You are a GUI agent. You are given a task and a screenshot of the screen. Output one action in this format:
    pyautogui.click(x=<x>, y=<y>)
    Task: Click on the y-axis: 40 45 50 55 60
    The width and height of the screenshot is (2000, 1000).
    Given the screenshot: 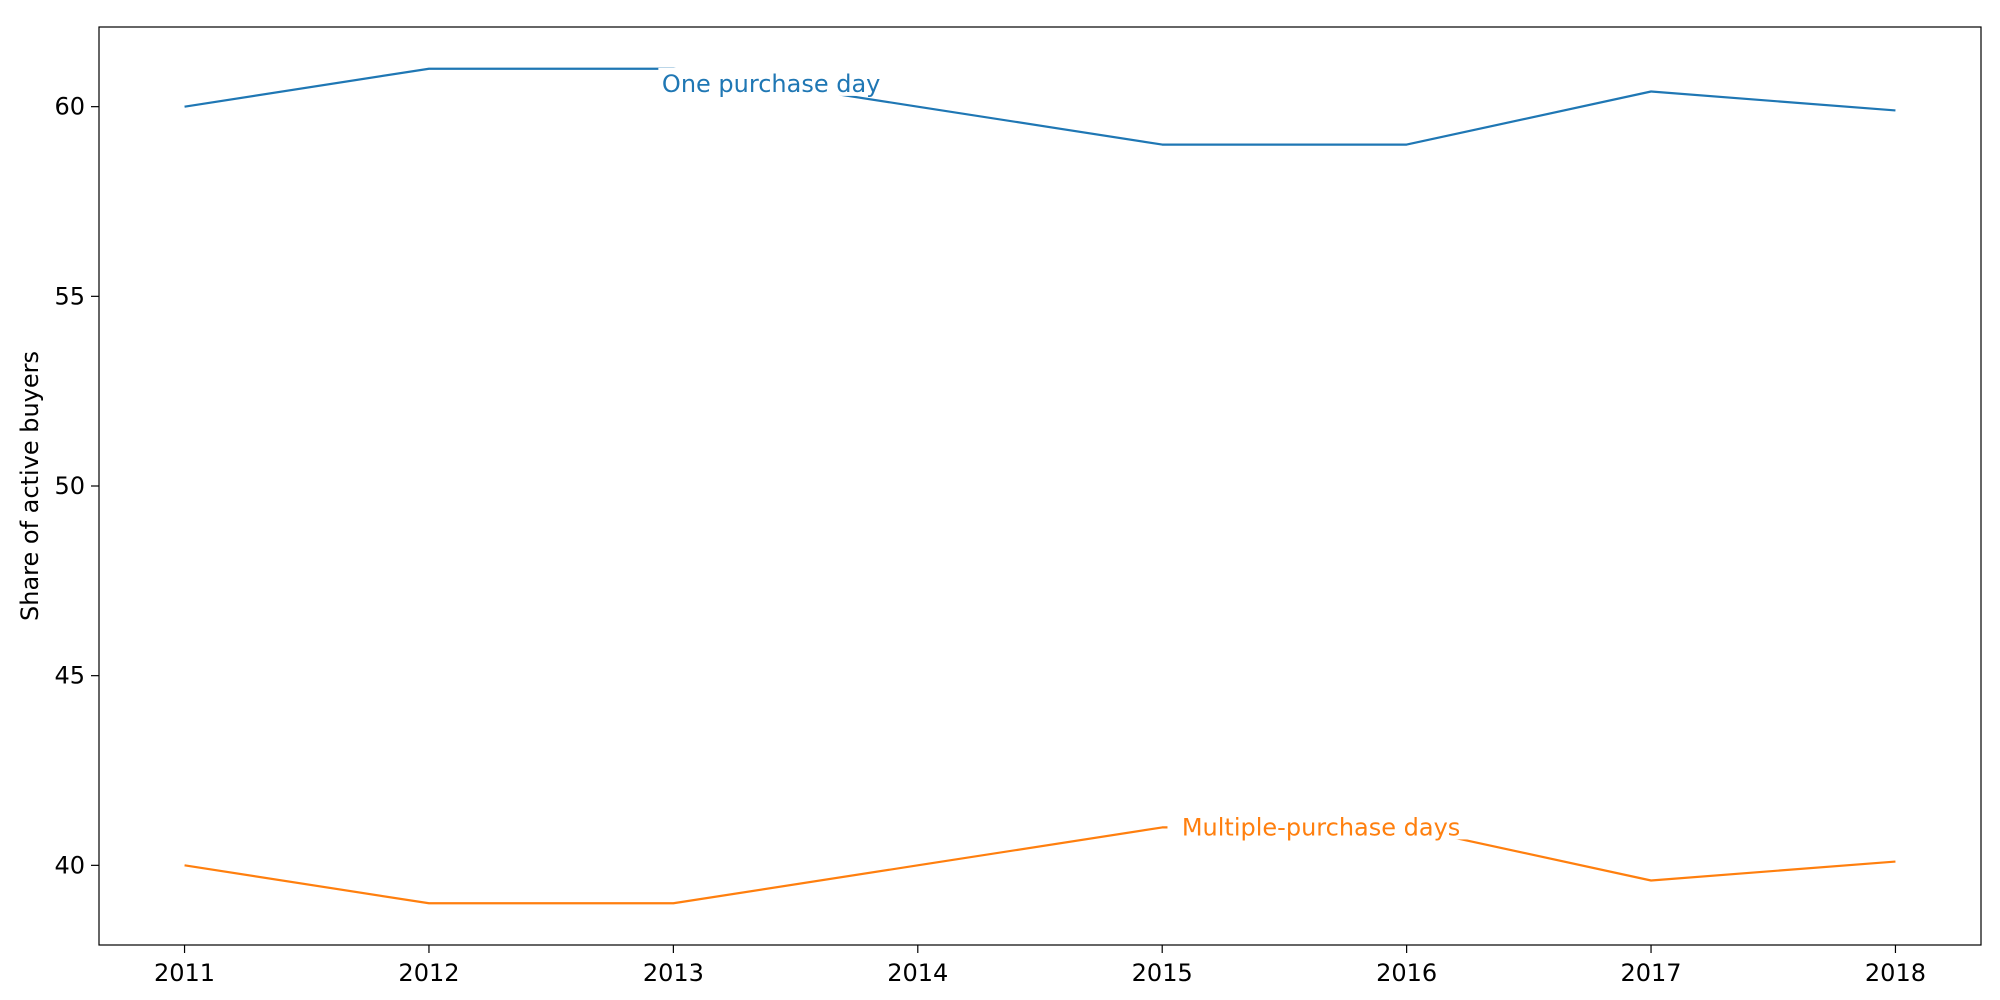 What is the action you would take?
    pyautogui.click(x=76, y=486)
    